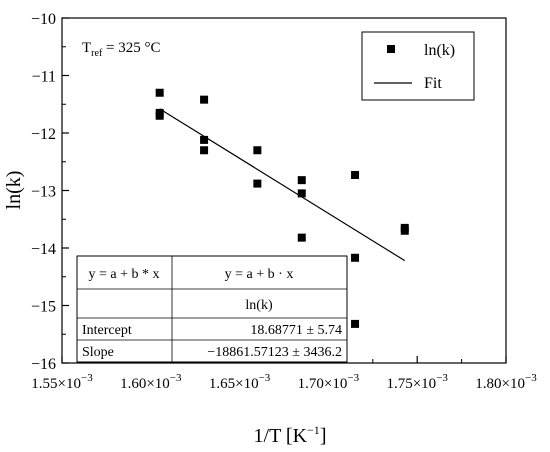 This screenshot has height=452, width=550. I want to click on table-slope-value: −18861.57123 ± 3436.2, so click(274, 352).